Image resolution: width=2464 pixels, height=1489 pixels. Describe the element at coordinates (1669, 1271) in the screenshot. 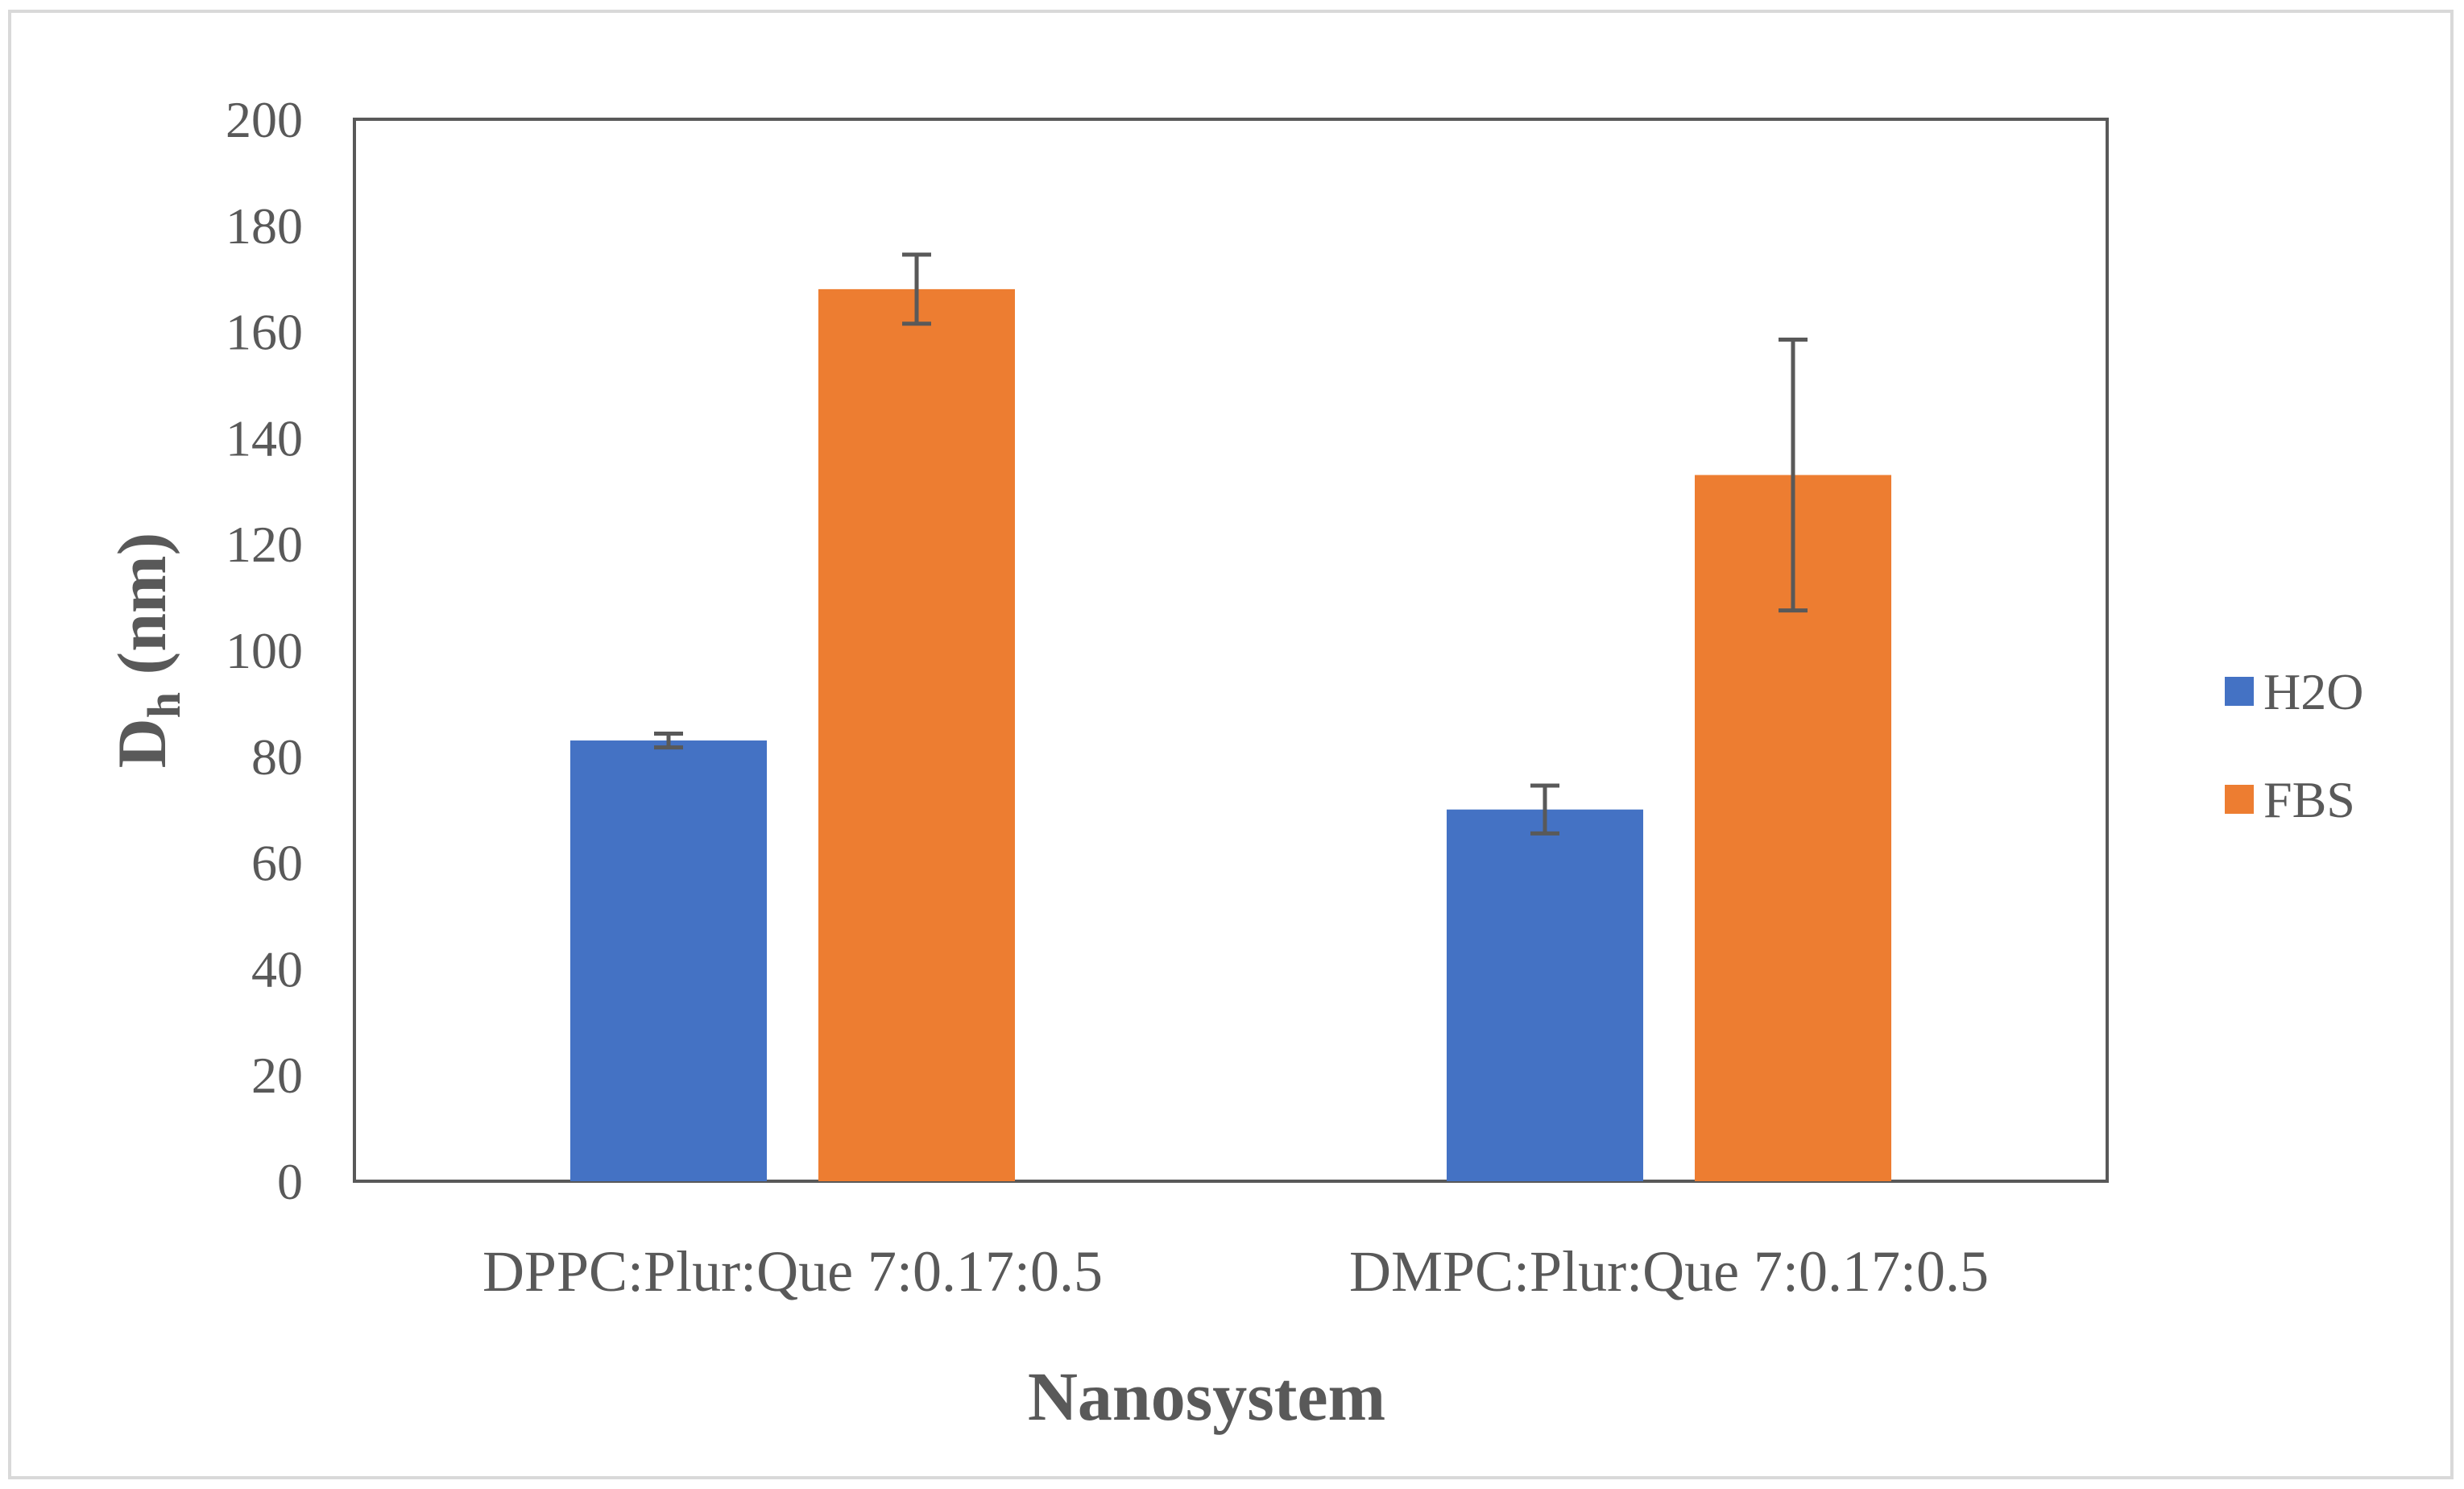

I see `x-category-label: DMPC:Plur:Que 7:0.17:0.5` at that location.